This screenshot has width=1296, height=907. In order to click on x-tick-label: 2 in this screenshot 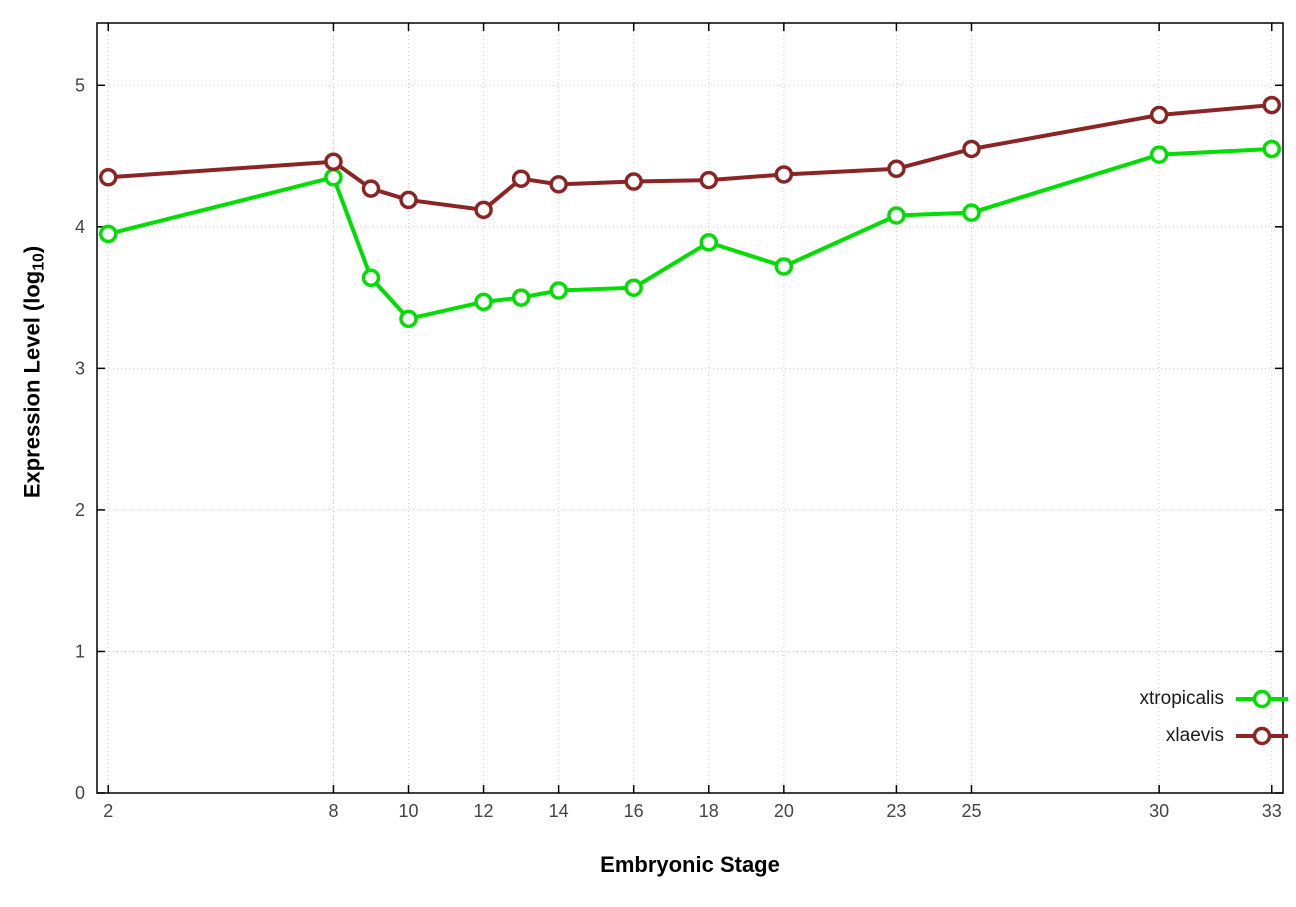, I will do `click(108, 811)`.